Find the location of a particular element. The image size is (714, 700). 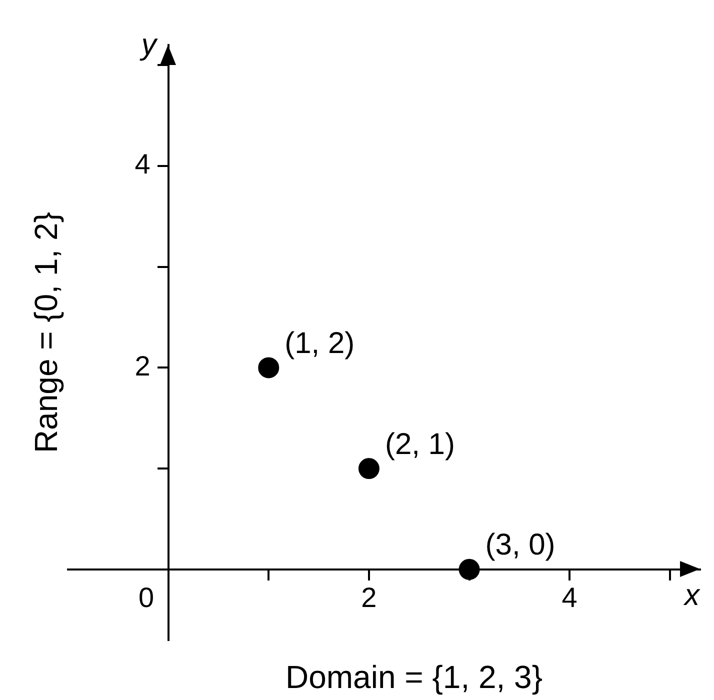

annotation: y is located at coordinates (148, 45).